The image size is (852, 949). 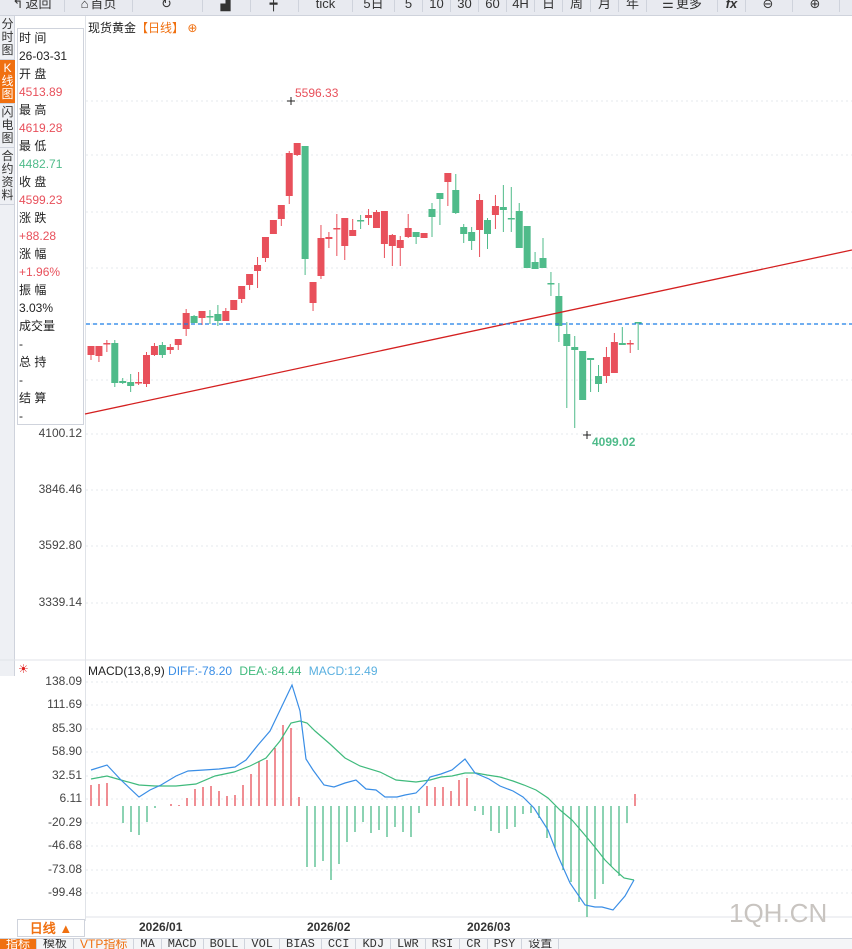 What do you see at coordinates (19, 944) in the screenshot?
I see `indicator-tab-指标: 指标` at bounding box center [19, 944].